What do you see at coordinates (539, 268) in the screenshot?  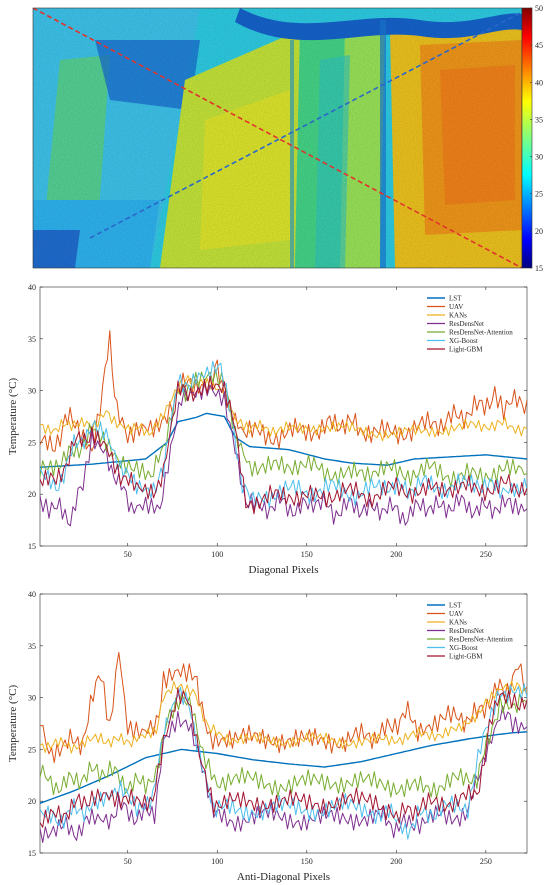 I see `colorbar-tick-label: 15` at bounding box center [539, 268].